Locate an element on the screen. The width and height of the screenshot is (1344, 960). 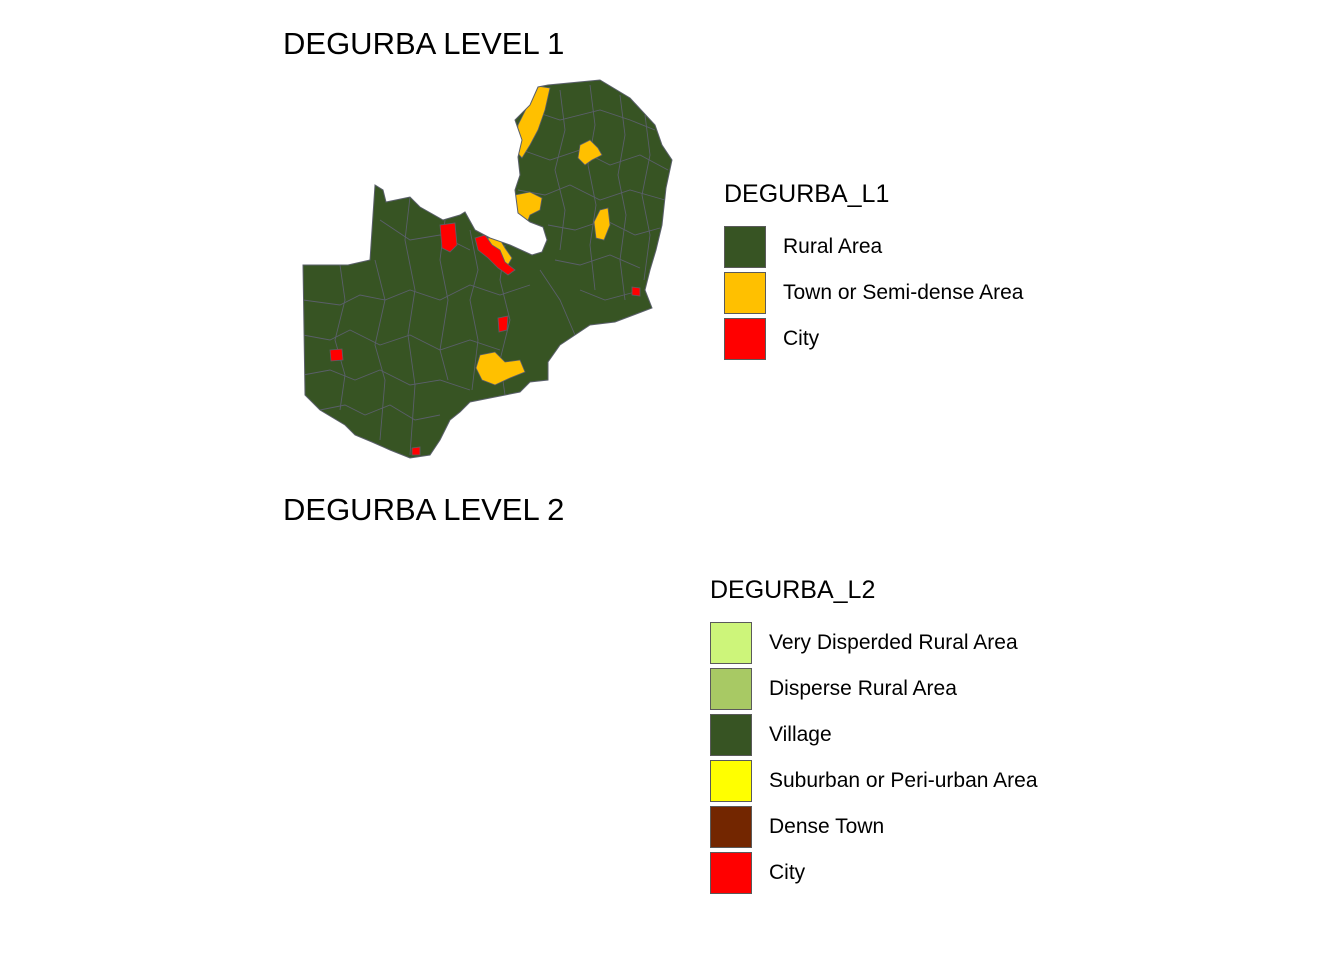
legend-item-very-dispersed-rural: Very Disperded Rural Area is located at coordinates (874, 643).